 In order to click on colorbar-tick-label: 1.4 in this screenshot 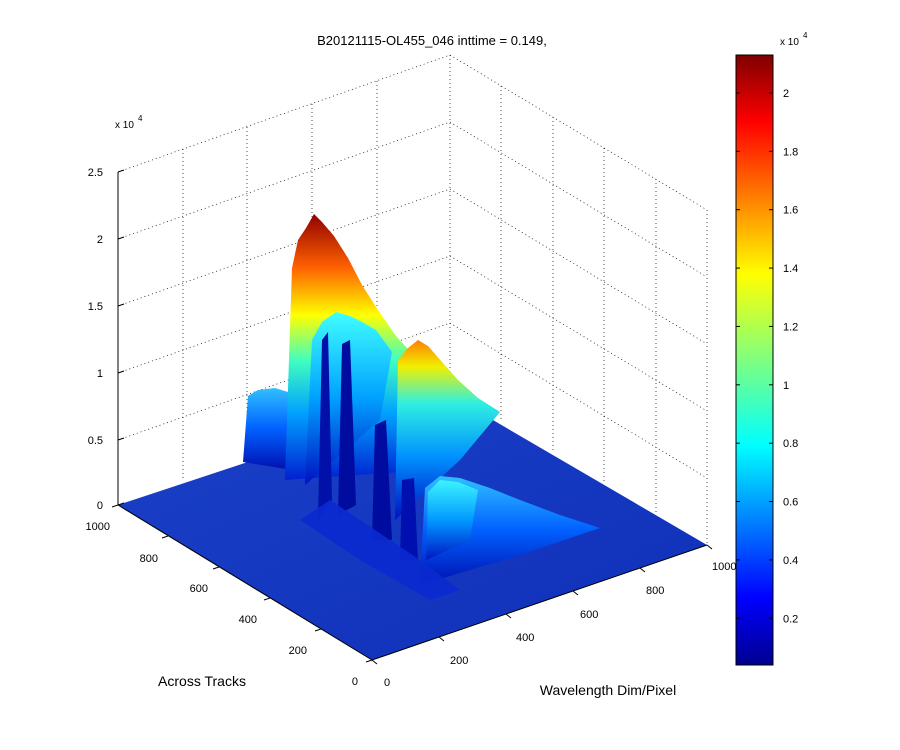, I will do `click(790, 269)`.